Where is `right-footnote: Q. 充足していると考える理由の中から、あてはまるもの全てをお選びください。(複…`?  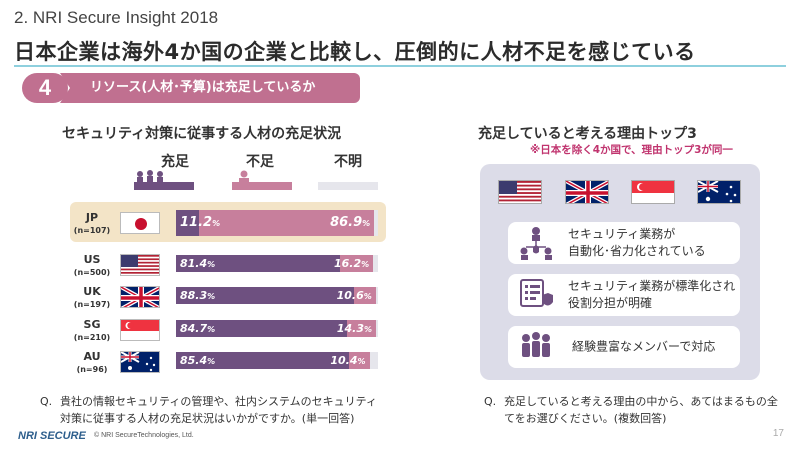 right-footnote: Q. 充足していると考える理由の中から、あてはまるもの全てをお選びください。(複… is located at coordinates (631, 410).